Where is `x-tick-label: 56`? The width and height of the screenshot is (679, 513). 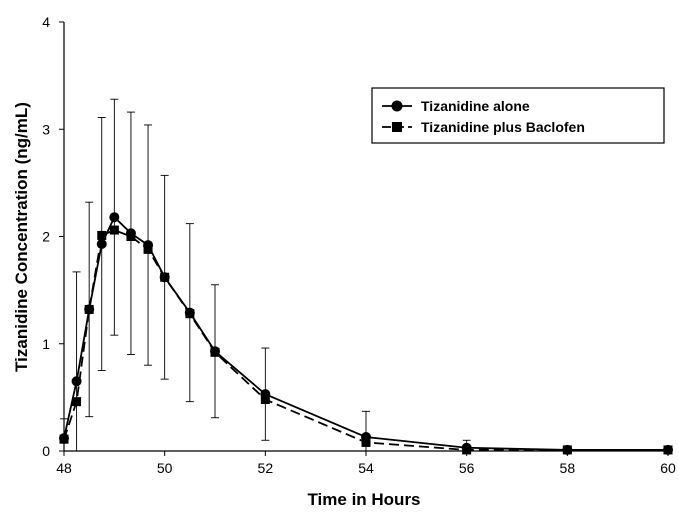 x-tick-label: 56 is located at coordinates (467, 468).